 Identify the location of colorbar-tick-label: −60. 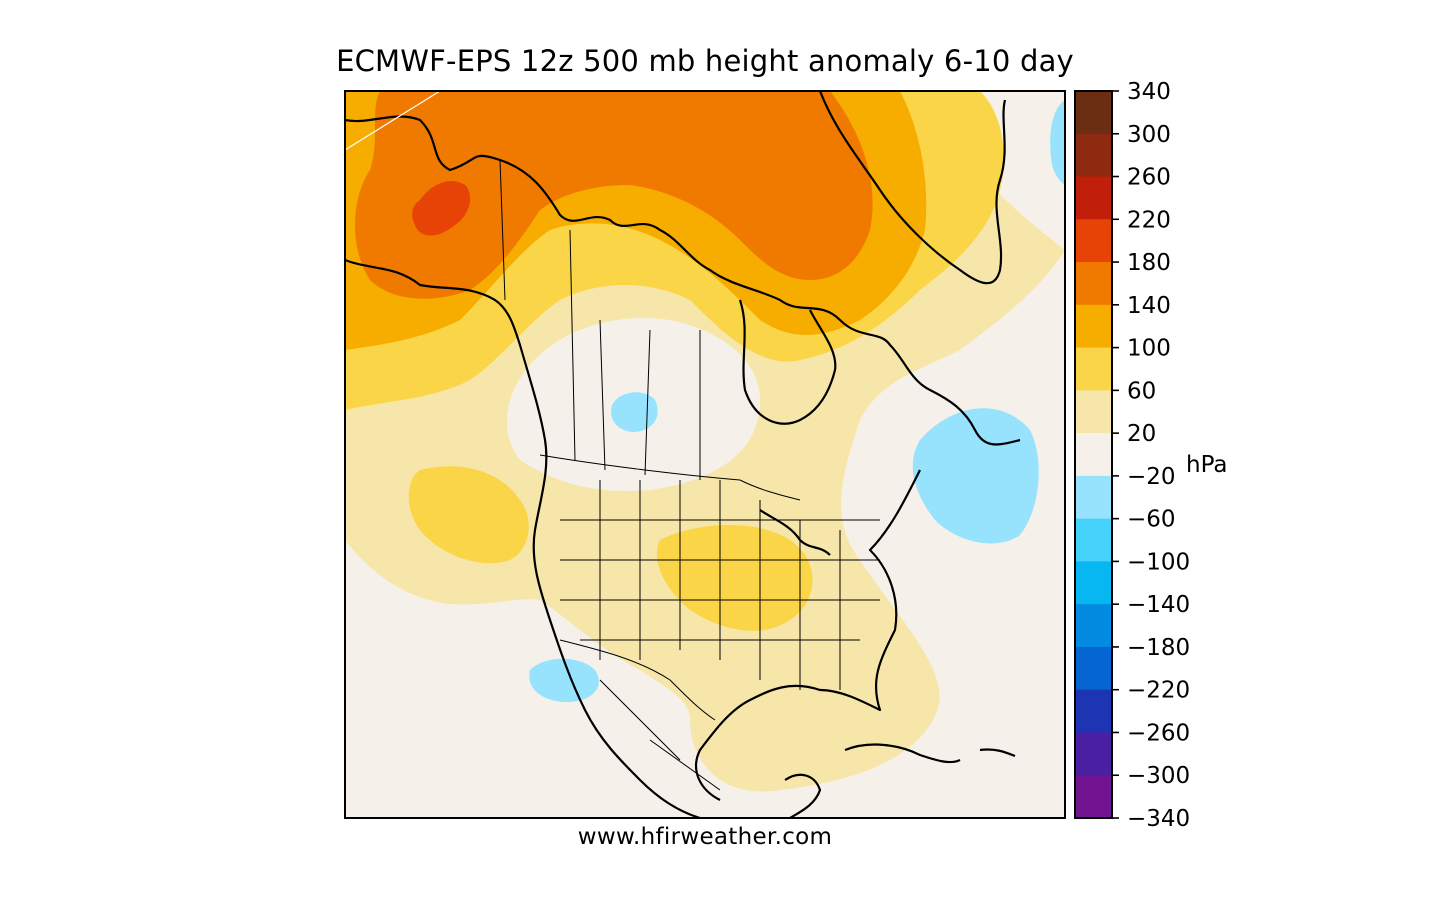
(1151, 520).